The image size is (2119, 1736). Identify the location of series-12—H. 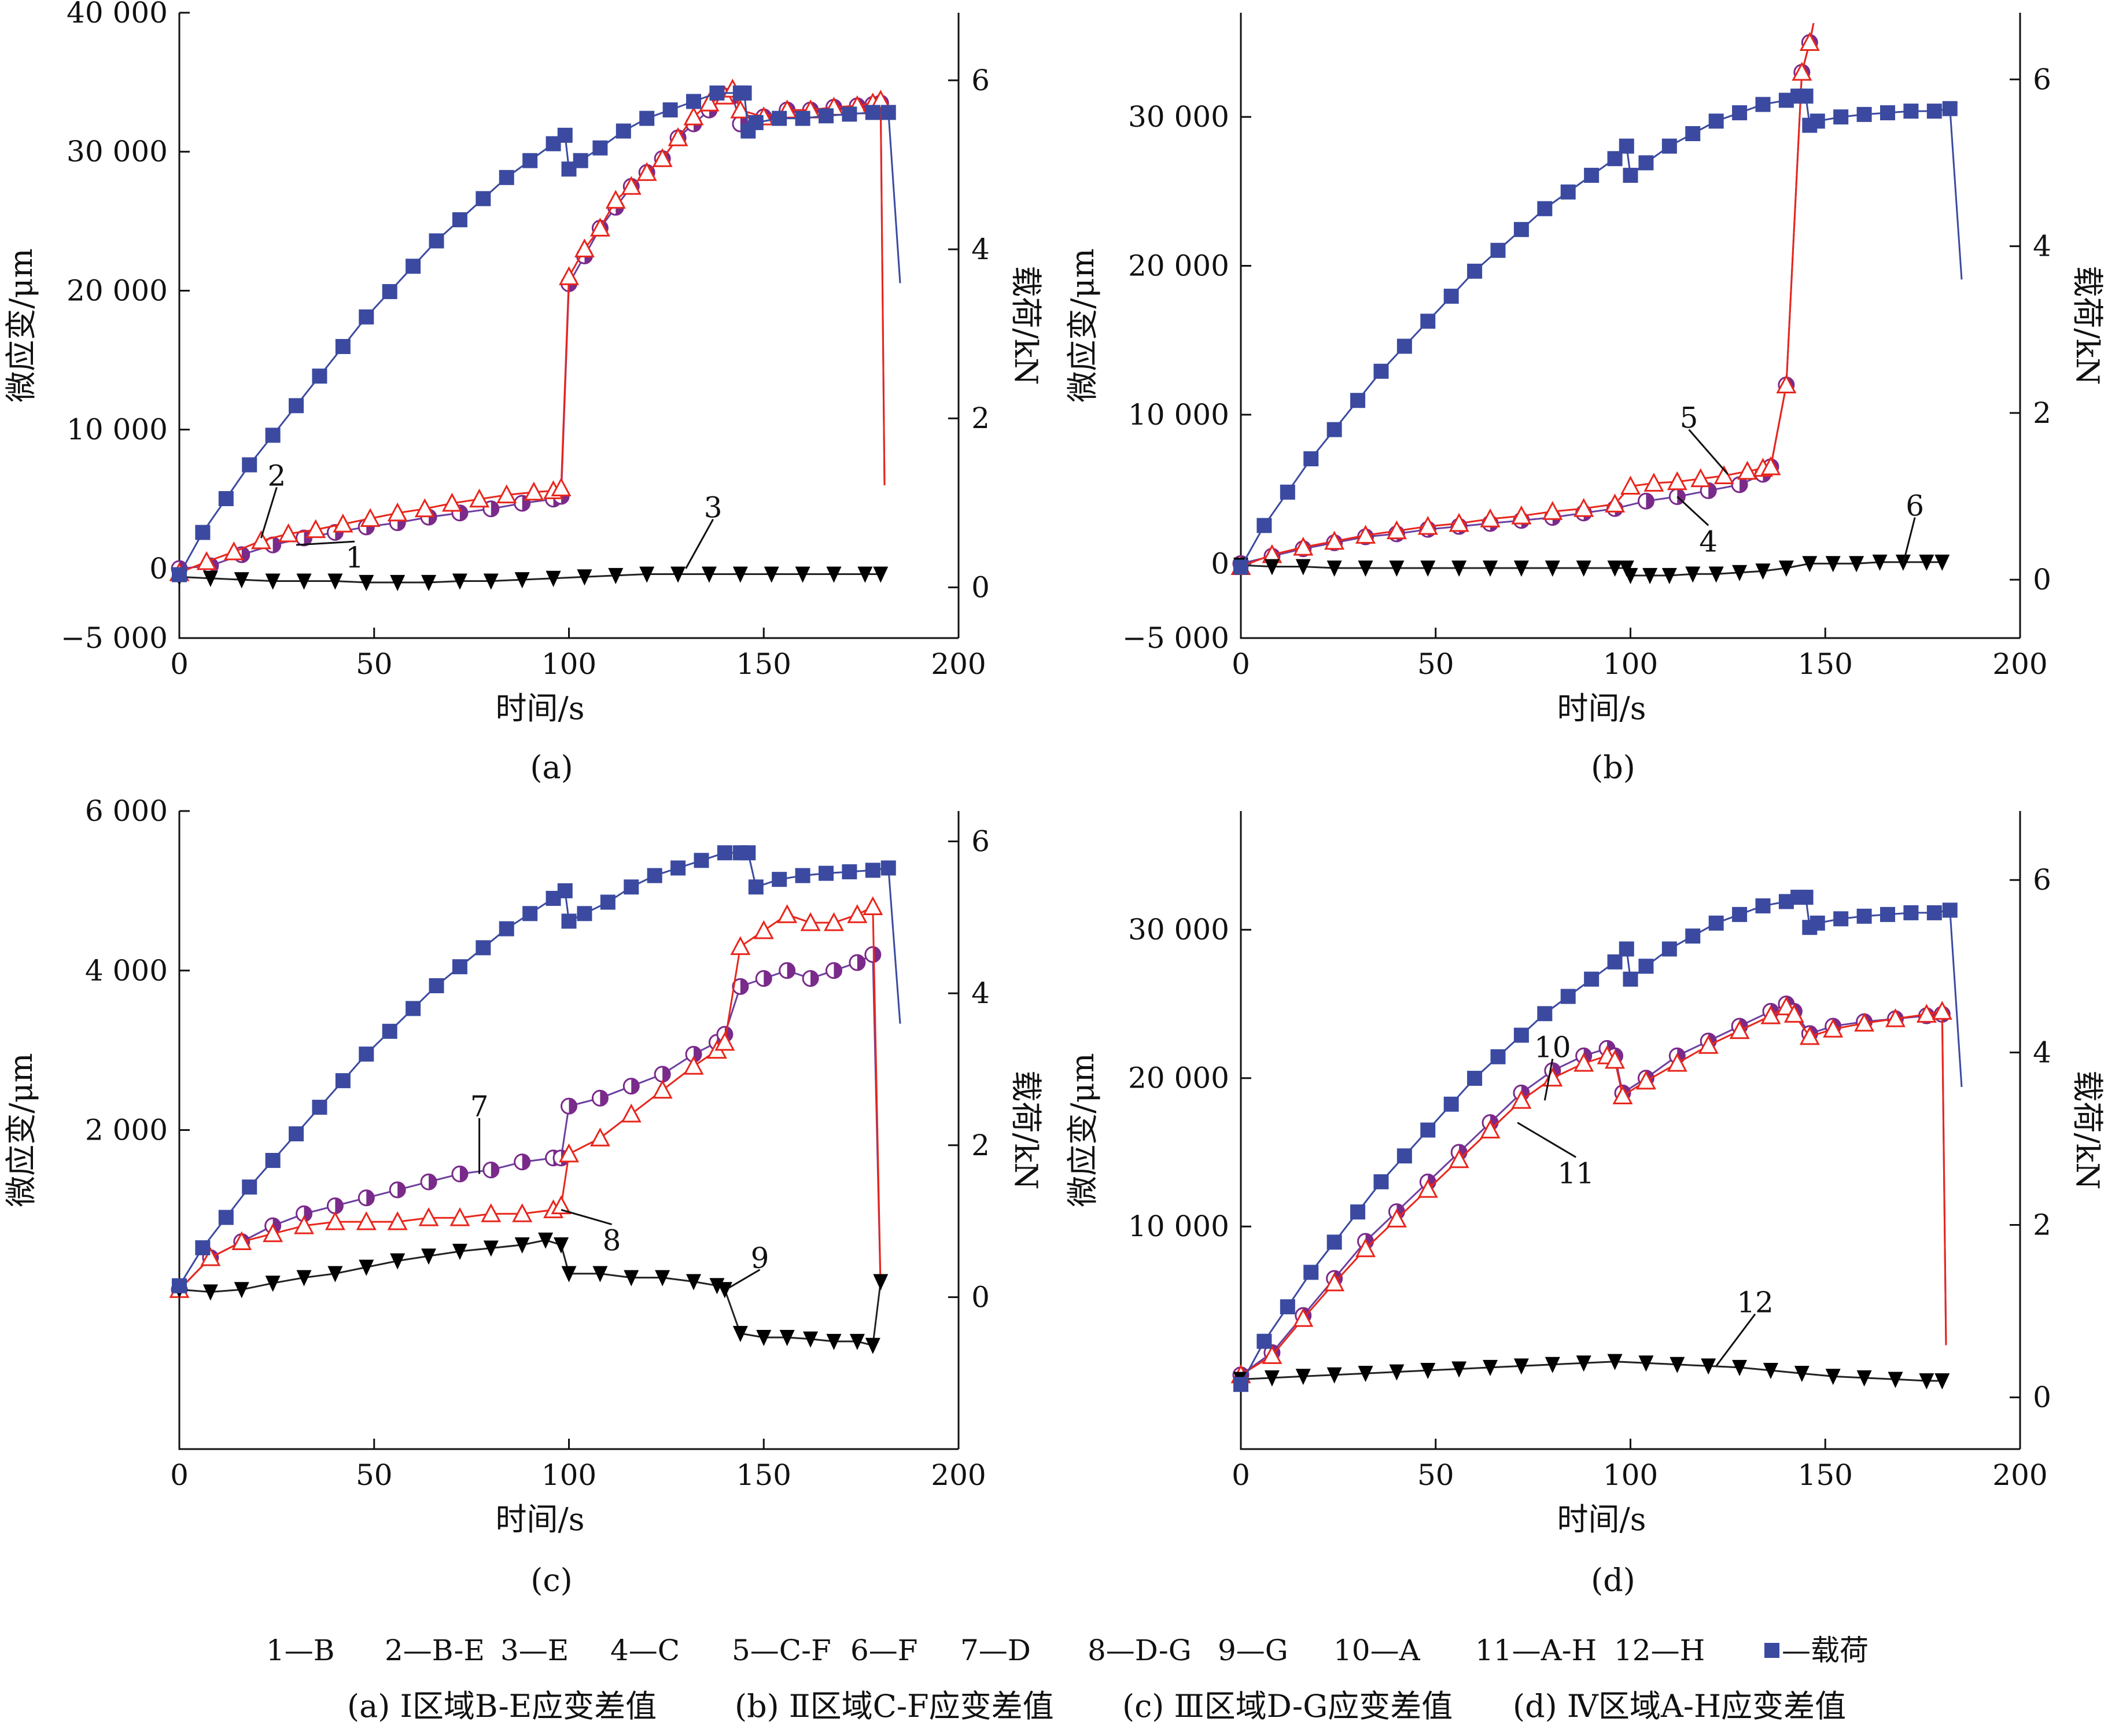
(1591, 1372).